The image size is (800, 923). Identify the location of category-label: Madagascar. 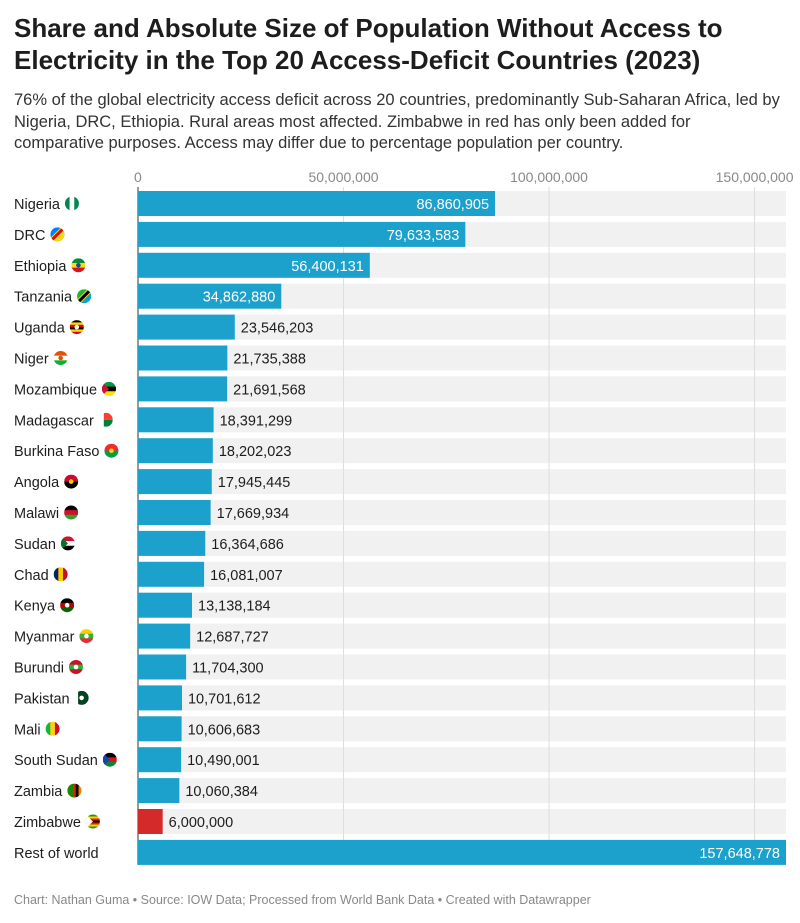
(54, 421).